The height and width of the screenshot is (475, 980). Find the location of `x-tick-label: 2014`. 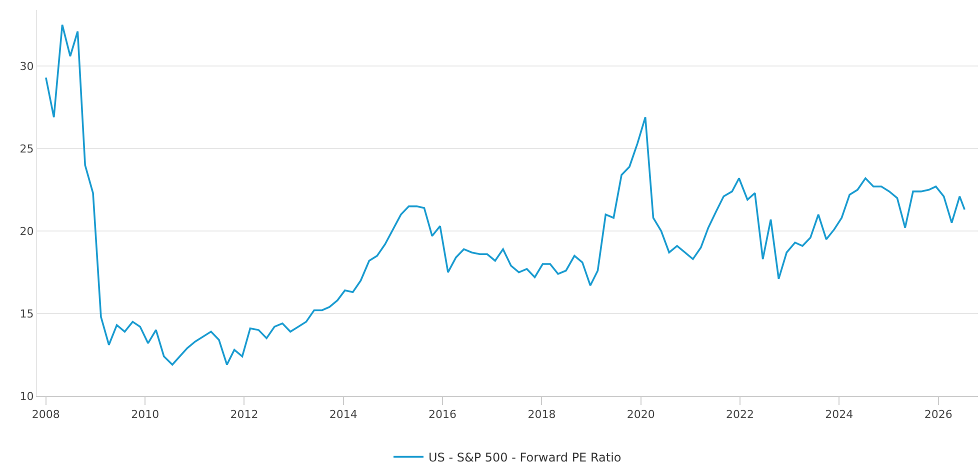

x-tick-label: 2014 is located at coordinates (343, 415).